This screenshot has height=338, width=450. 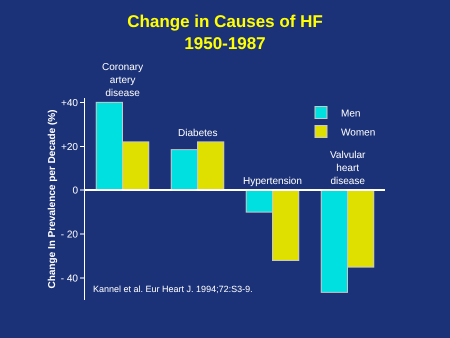 What do you see at coordinates (69, 279) in the screenshot?
I see `y-tick-label: - 40` at bounding box center [69, 279].